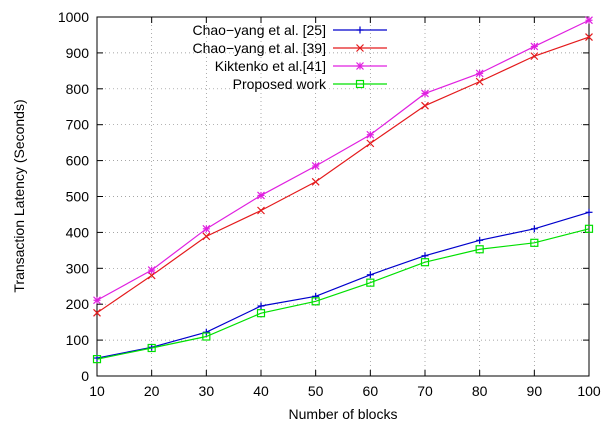 The width and height of the screenshot is (603, 428). I want to click on y-tick-label: 600, so click(78, 161).